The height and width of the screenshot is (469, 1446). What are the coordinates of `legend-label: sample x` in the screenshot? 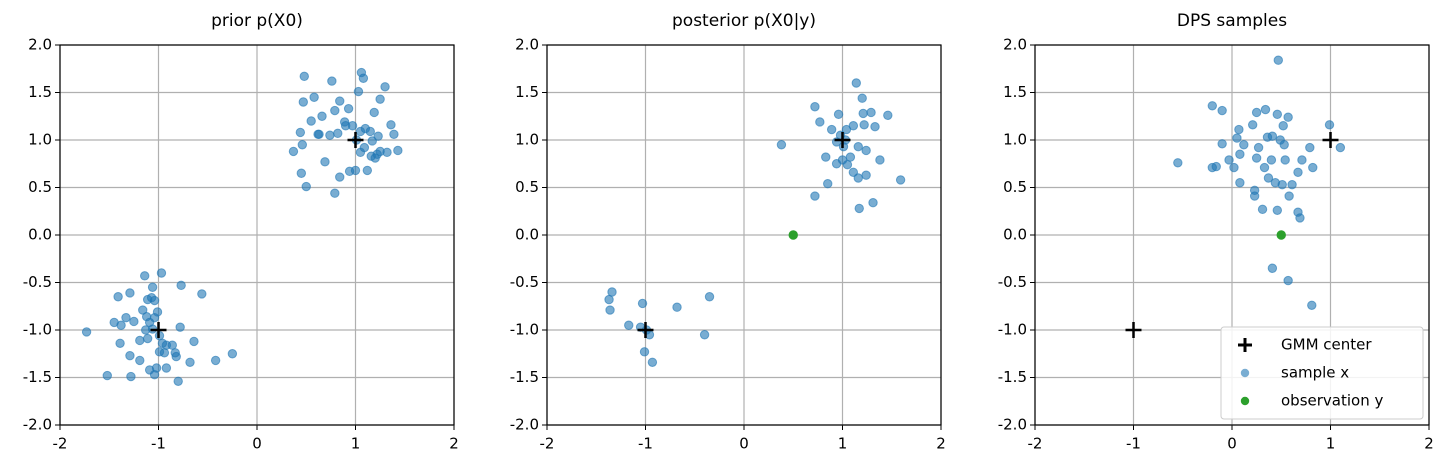 It's located at (1315, 373).